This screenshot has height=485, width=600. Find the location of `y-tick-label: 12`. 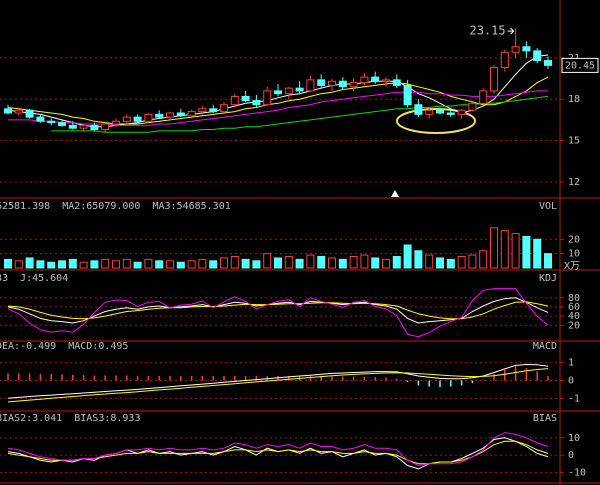

y-tick-label: 12 is located at coordinates (574, 182).